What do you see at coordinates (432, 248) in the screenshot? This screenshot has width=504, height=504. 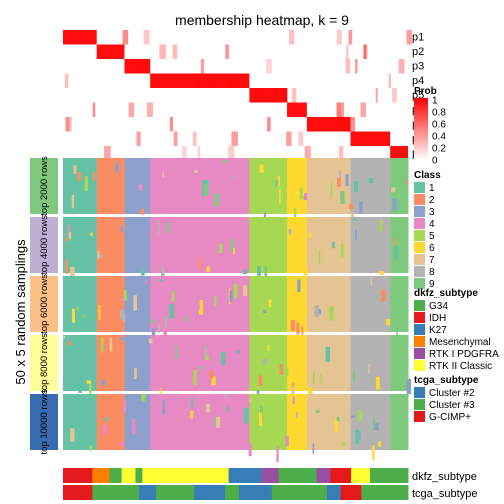 I see `class-legend-label: 6` at bounding box center [432, 248].